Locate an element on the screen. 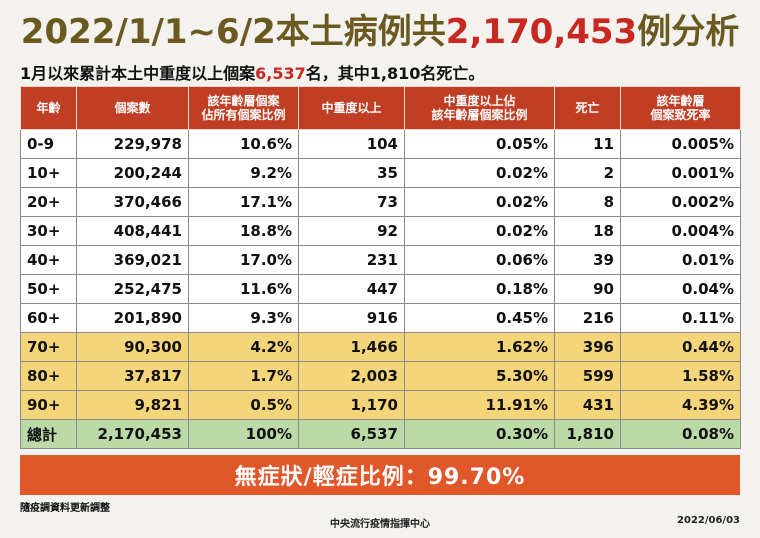 This screenshot has width=760, height=538. cfr-cell: 0.004% is located at coordinates (680, 231).